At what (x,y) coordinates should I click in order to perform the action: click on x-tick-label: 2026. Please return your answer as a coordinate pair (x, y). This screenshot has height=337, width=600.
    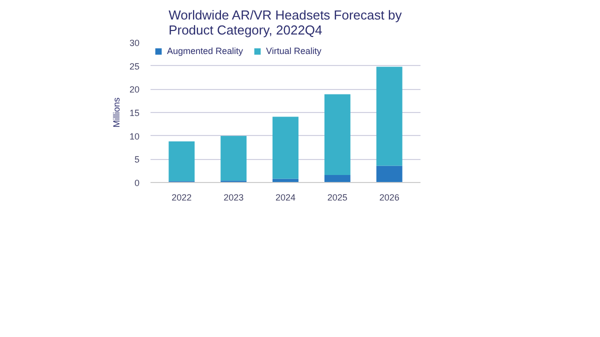
    Looking at the image, I should click on (389, 197).